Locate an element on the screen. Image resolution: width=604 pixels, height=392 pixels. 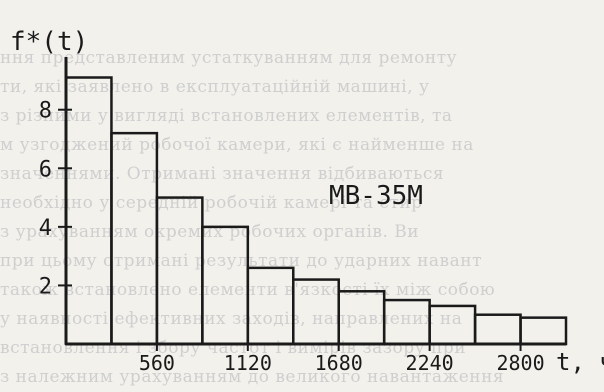
x-tick-label: 560 is located at coordinates (157, 363).